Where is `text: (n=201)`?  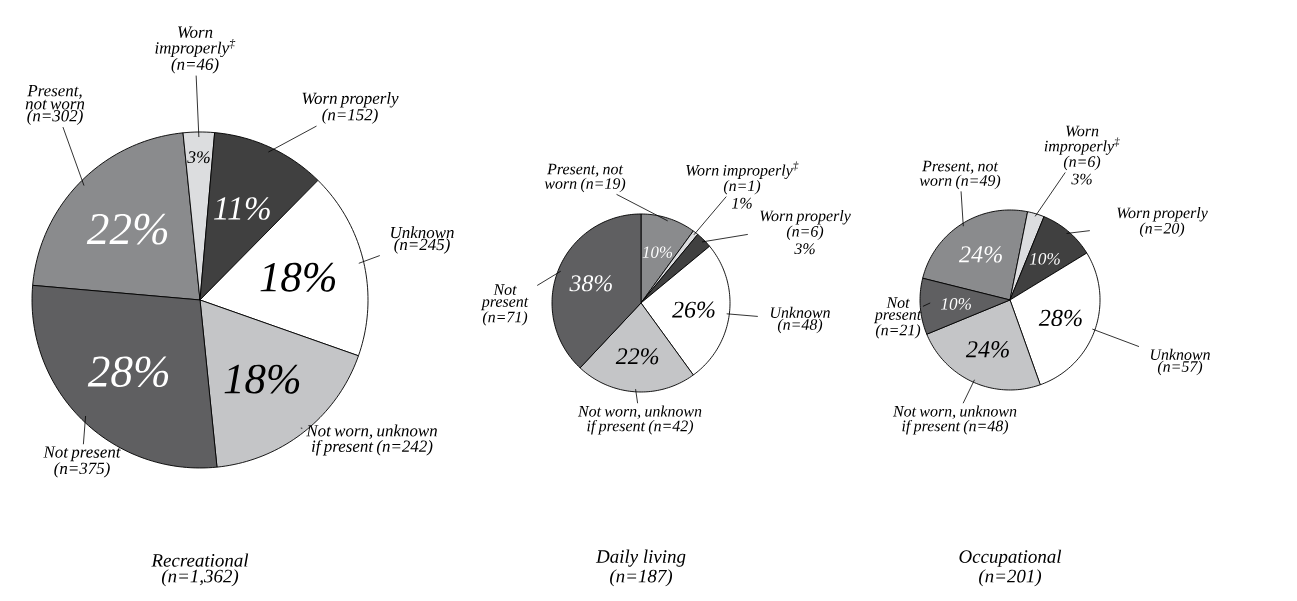 text: (n=201) is located at coordinates (1010, 578).